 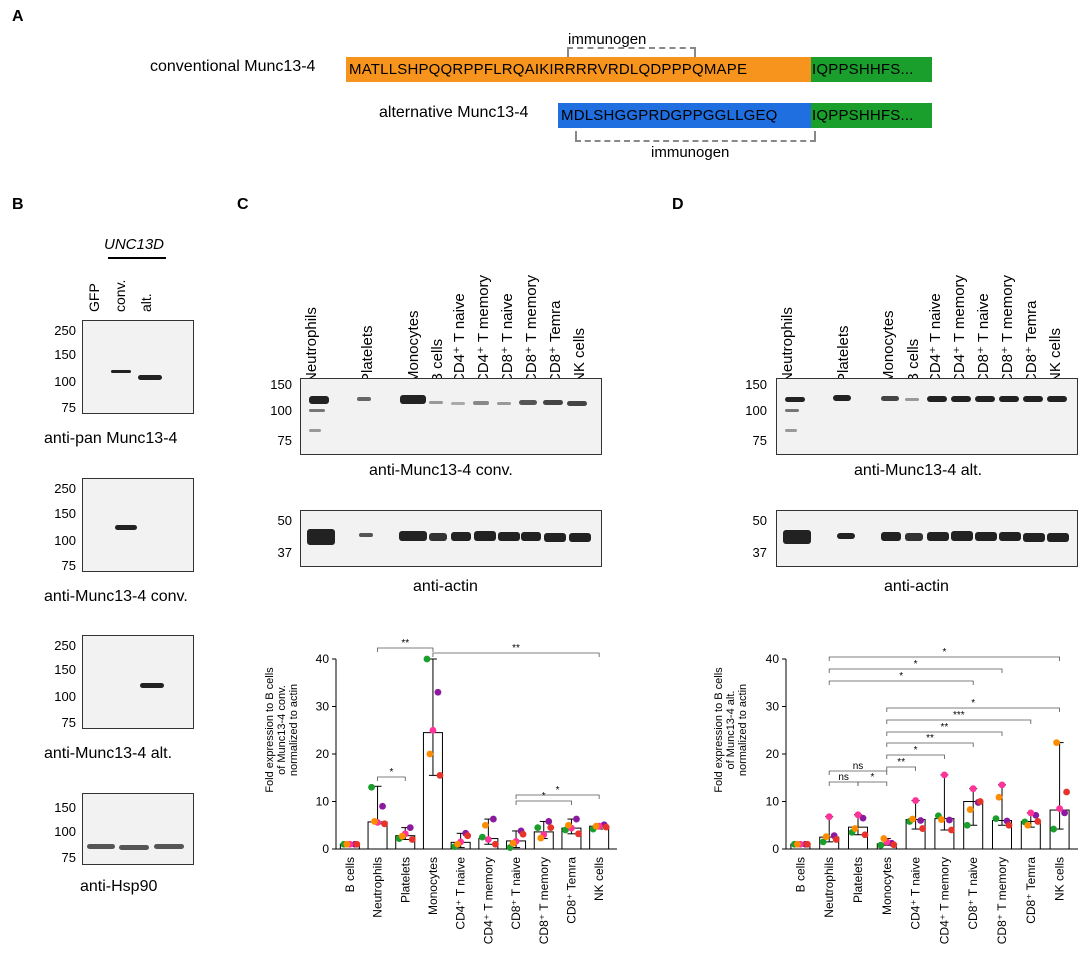 What do you see at coordinates (282, 730) in the screenshot?
I see `y-axis-label: of Munc13-4 conv.` at bounding box center [282, 730].